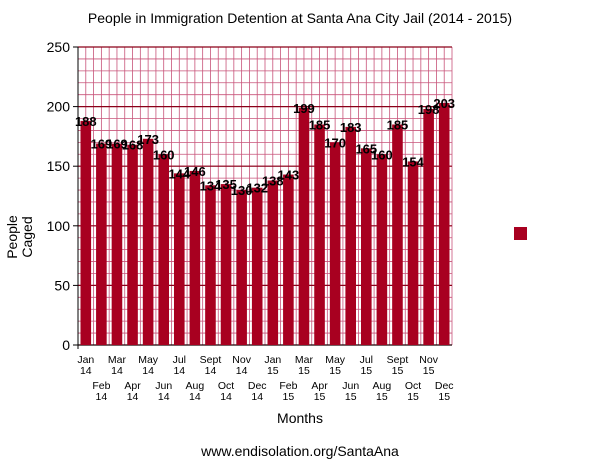 The width and height of the screenshot is (600, 463). I want to click on data-label: 170, so click(335, 142).